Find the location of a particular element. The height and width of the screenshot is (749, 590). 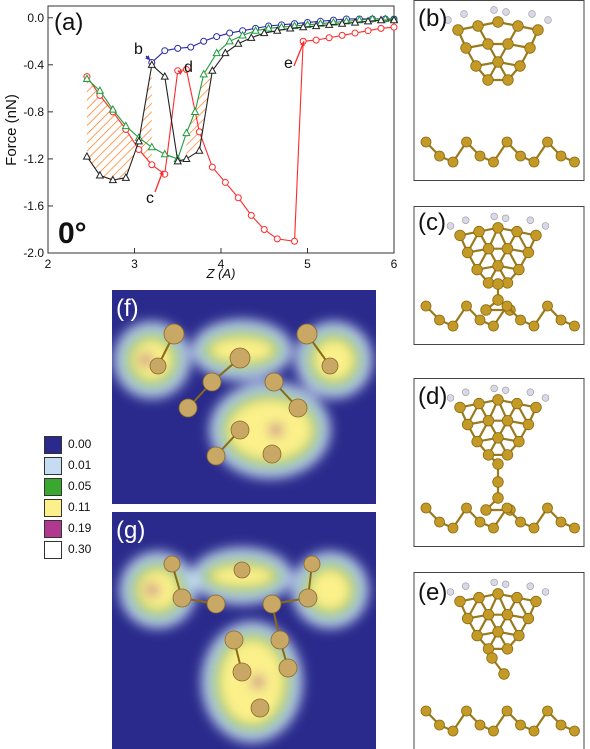

x-tick-label: 6 is located at coordinates (394, 264).